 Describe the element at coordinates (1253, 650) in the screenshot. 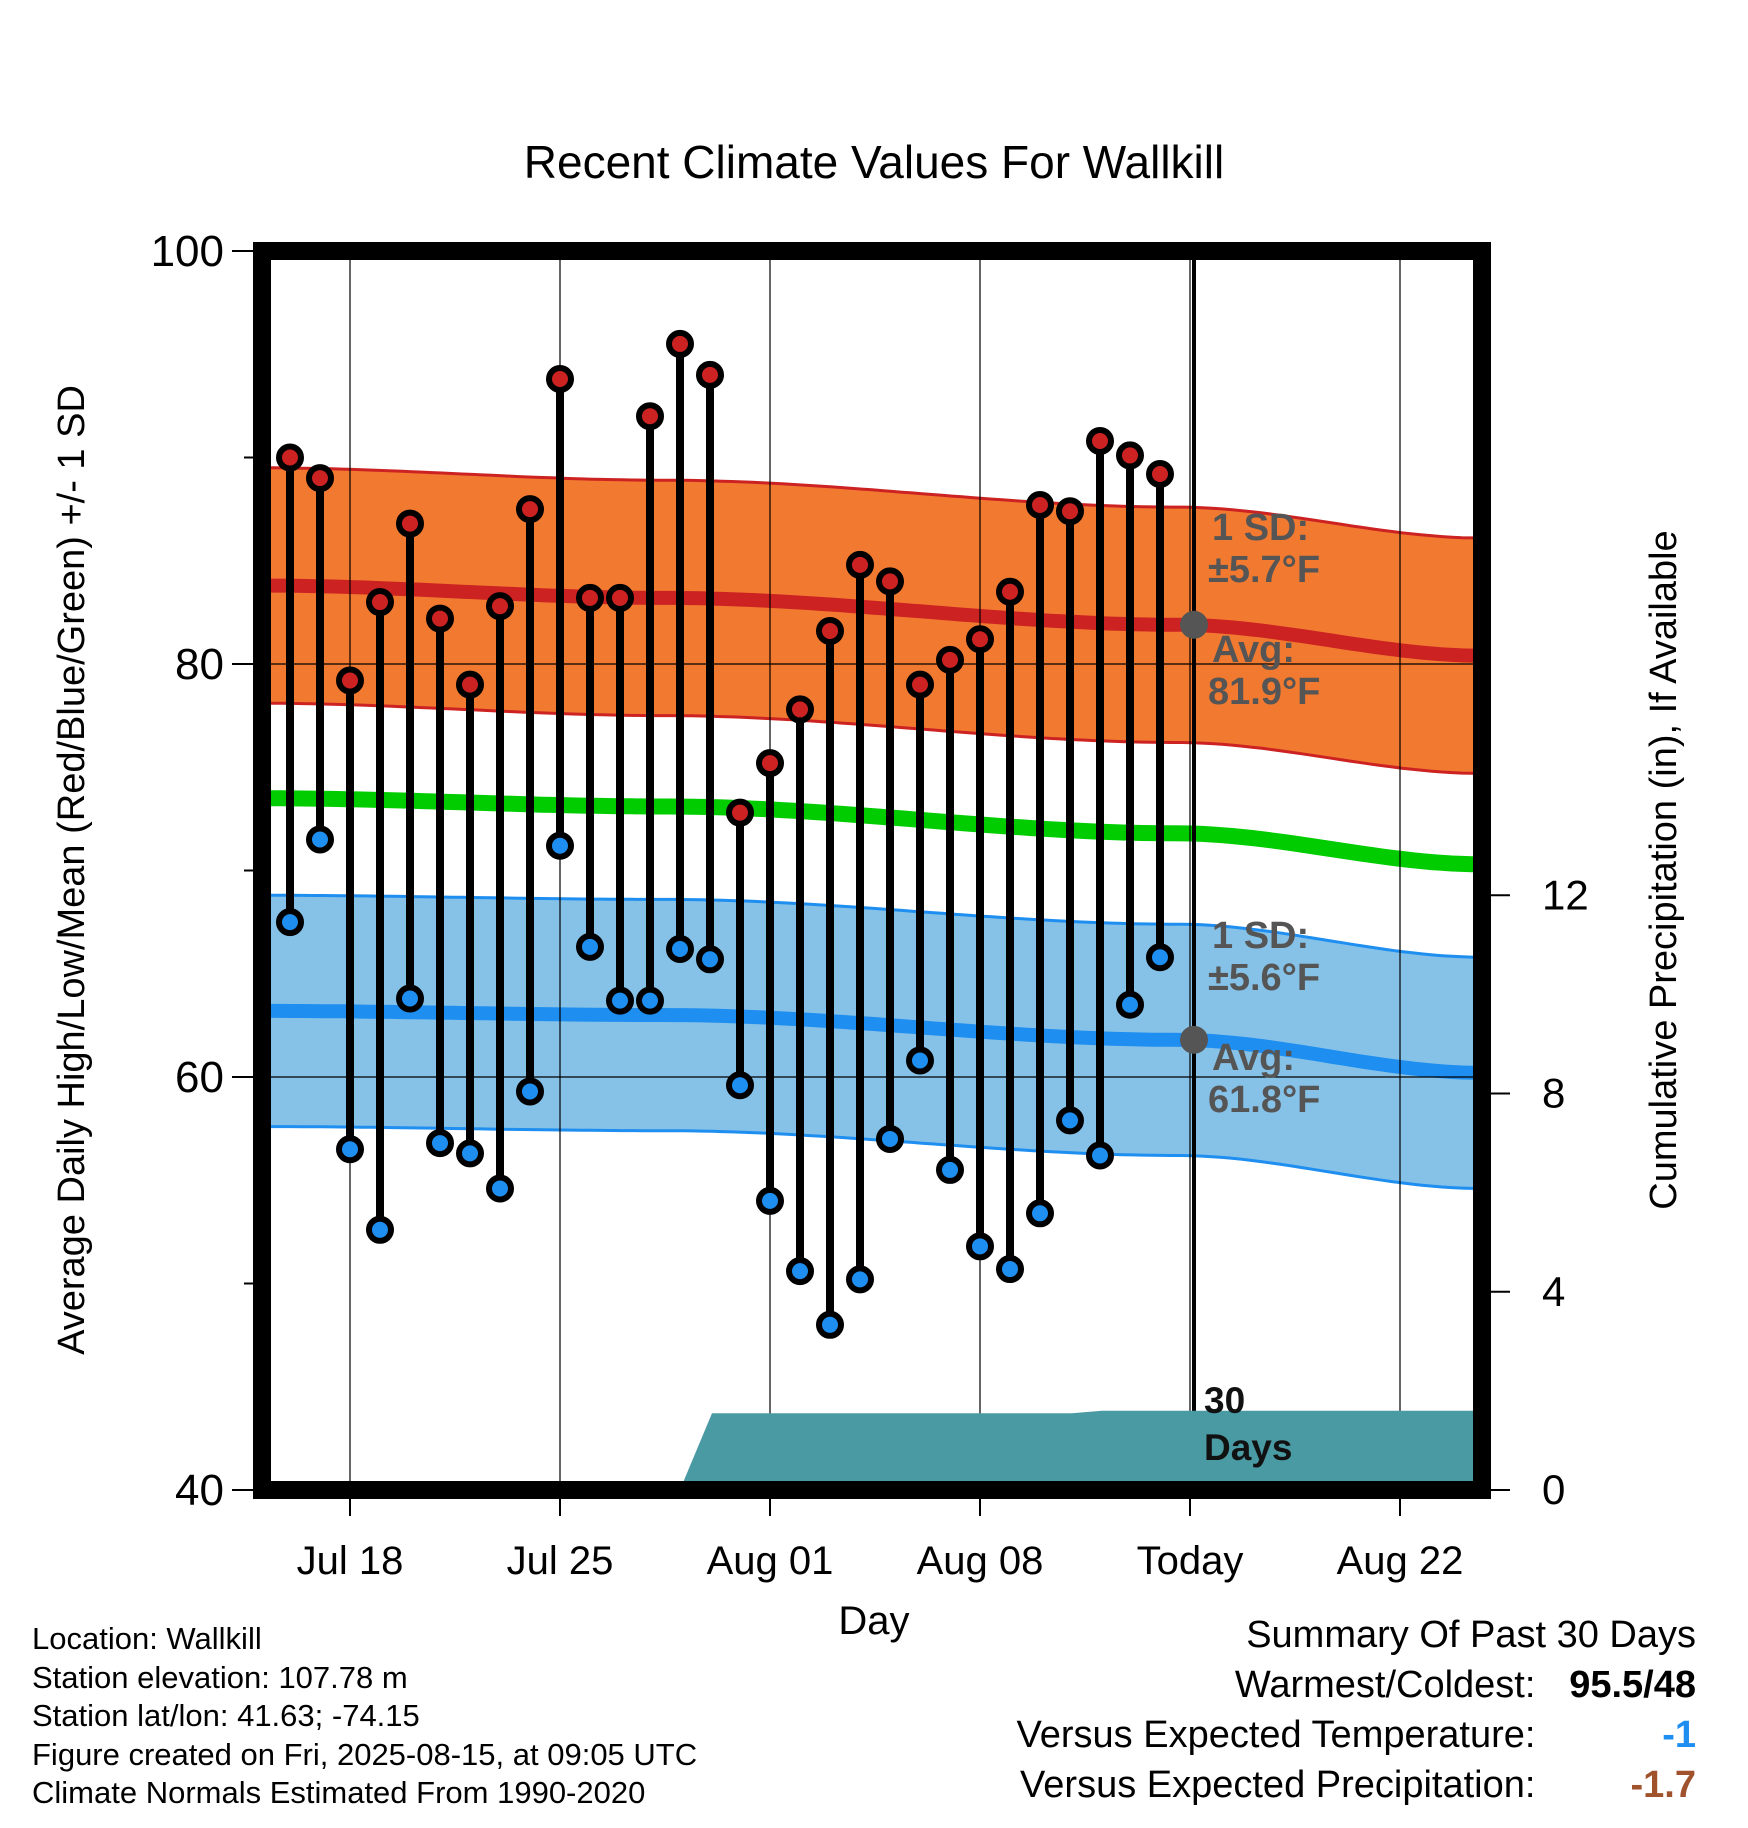

I see `high-avg-label: Avg:` at that location.